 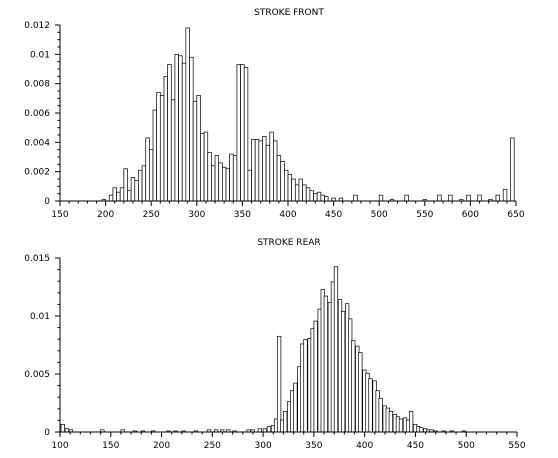 What do you see at coordinates (424, 215) in the screenshot?
I see `x-tick-label: 550` at bounding box center [424, 215].